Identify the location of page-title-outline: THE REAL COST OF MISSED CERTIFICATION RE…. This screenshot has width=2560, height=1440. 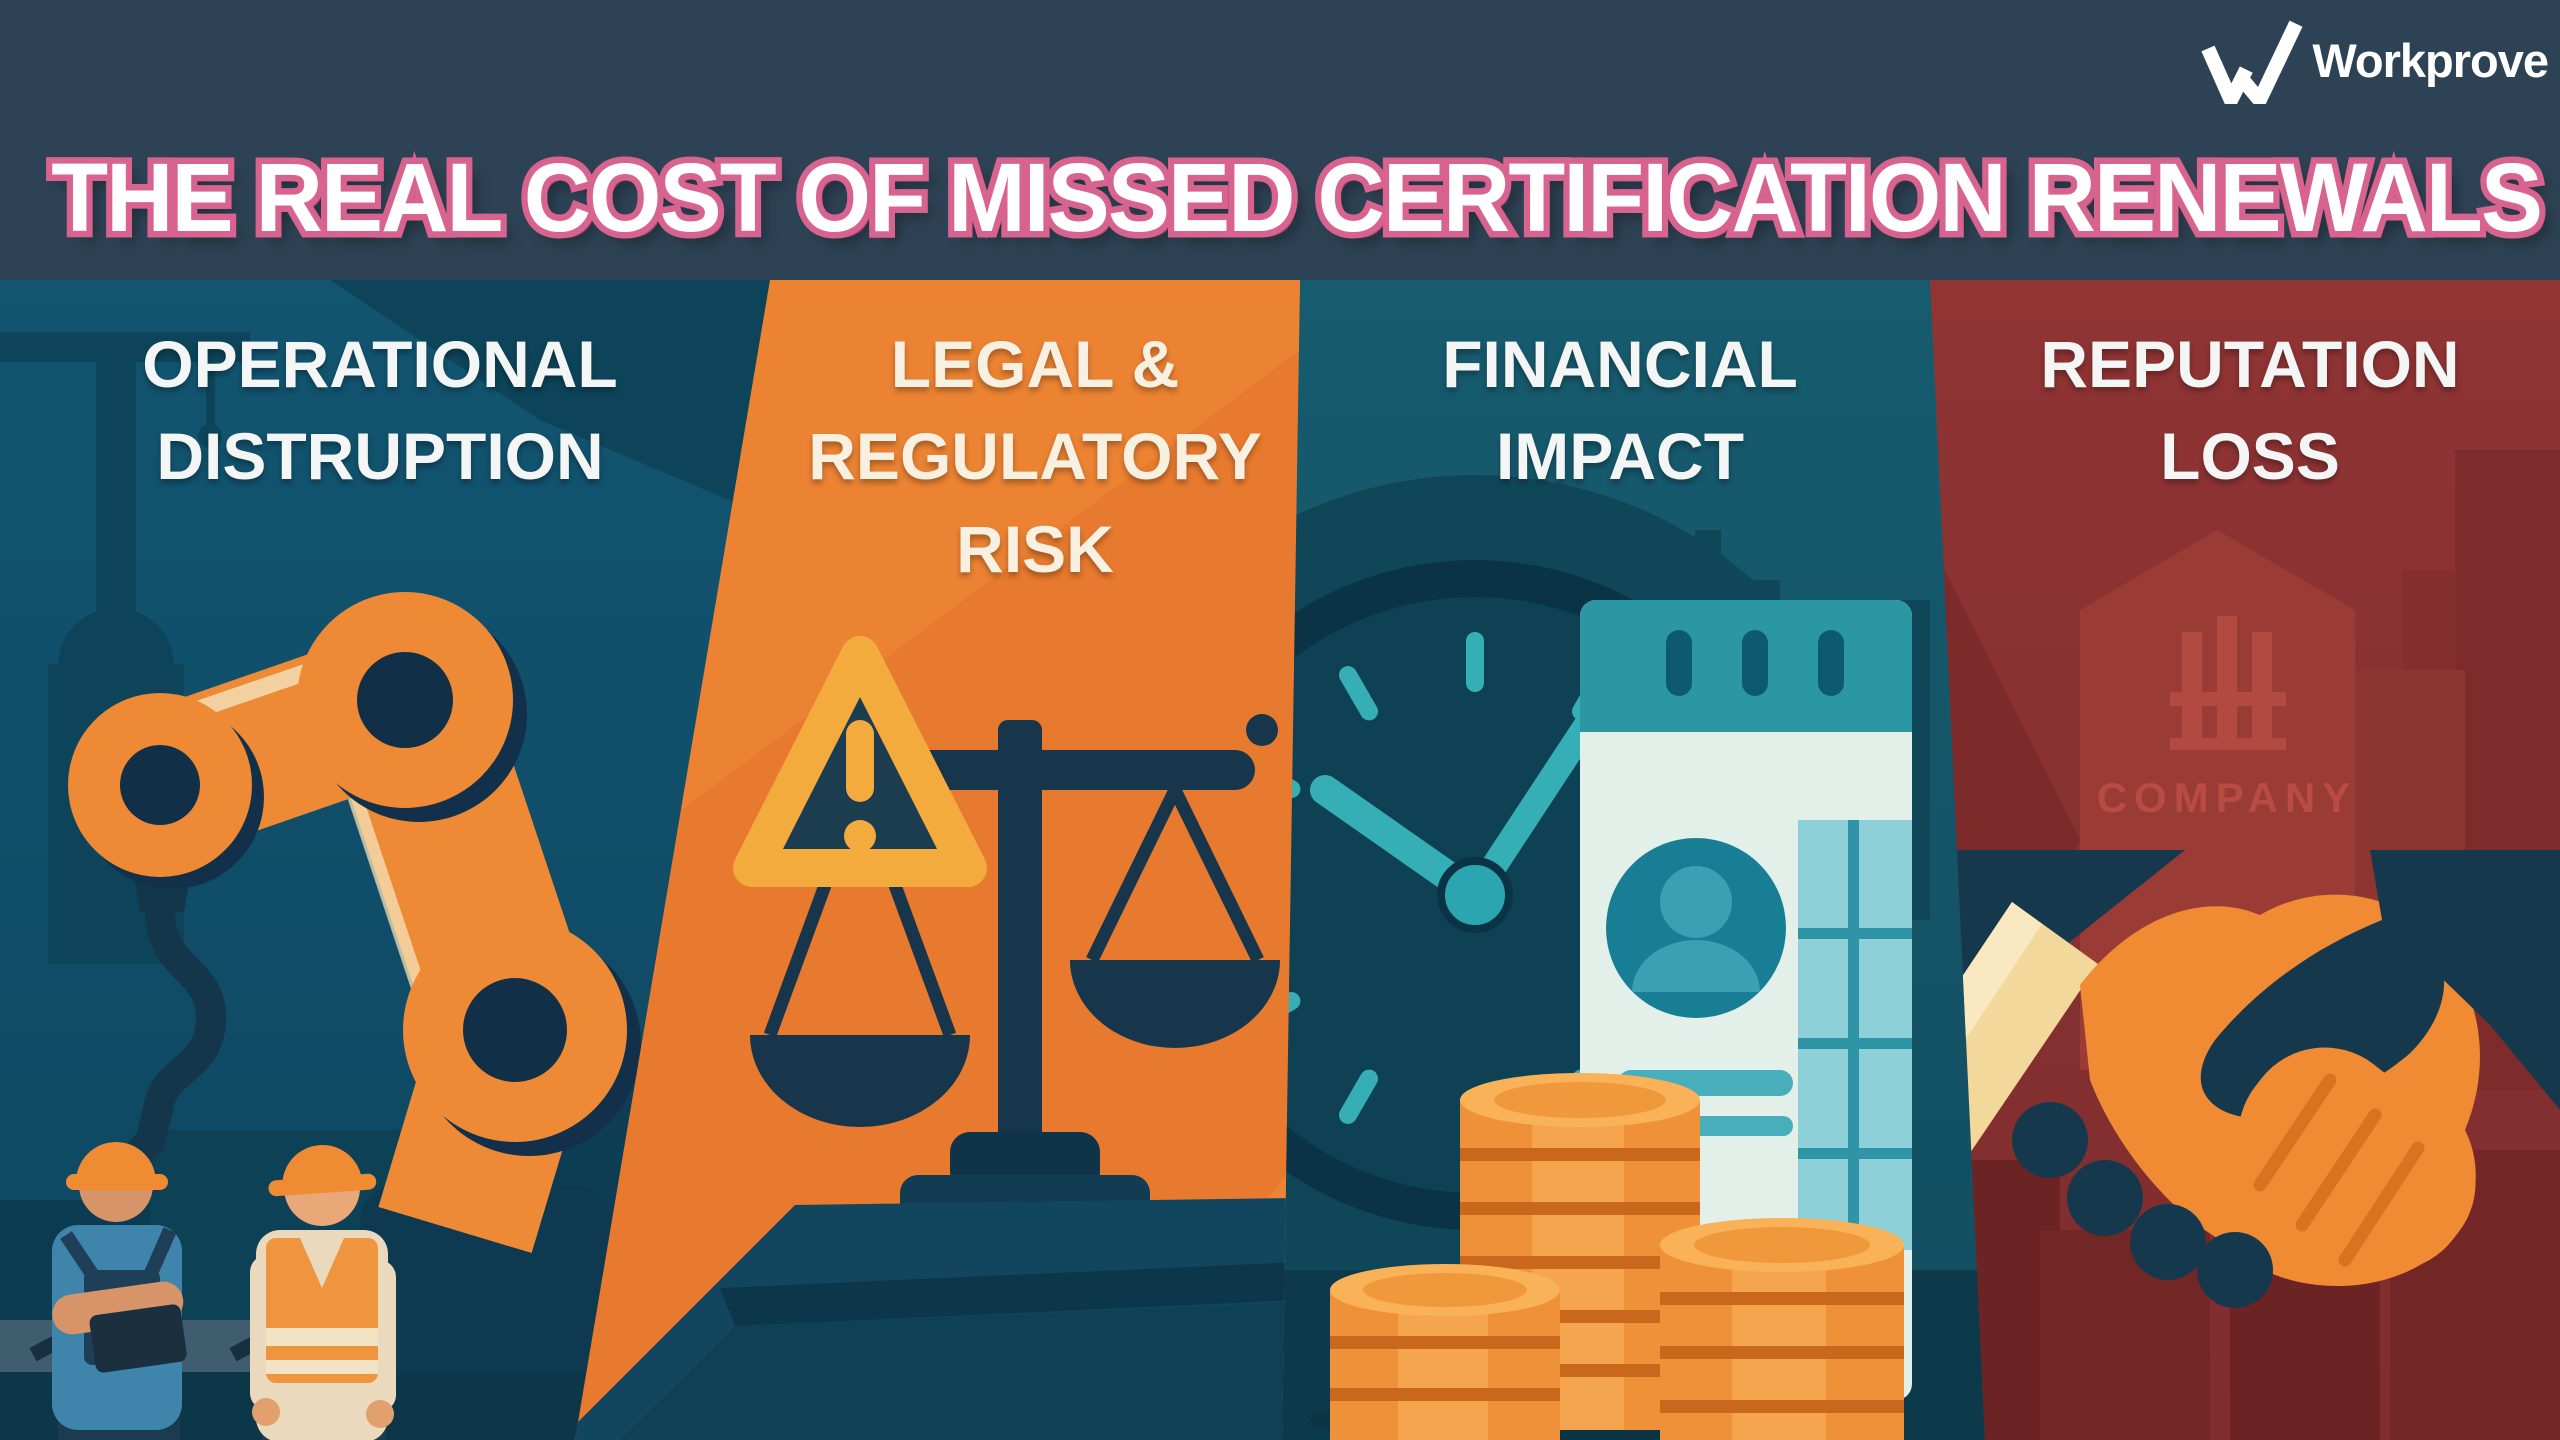
(1297, 198).